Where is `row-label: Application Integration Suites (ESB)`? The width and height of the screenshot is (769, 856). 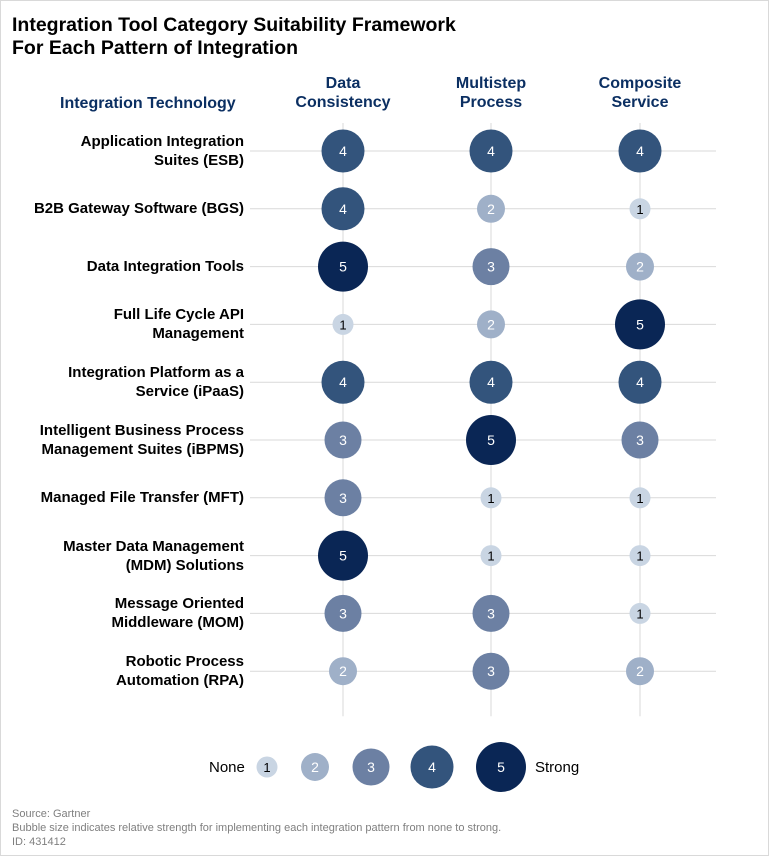 row-label: Application Integration Suites (ESB) is located at coordinates (162, 151).